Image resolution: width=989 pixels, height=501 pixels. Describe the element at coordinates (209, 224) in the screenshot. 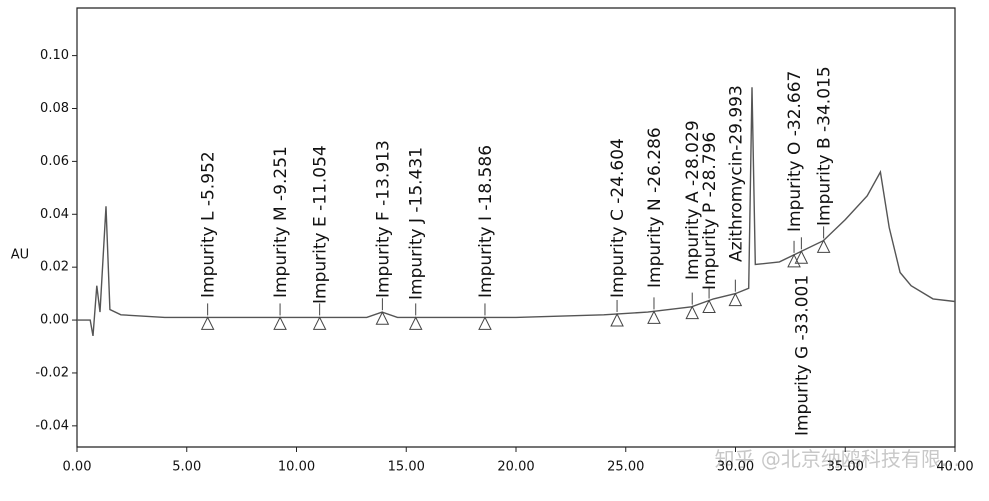

I see `peak-label: Impurity L -5.952` at that location.